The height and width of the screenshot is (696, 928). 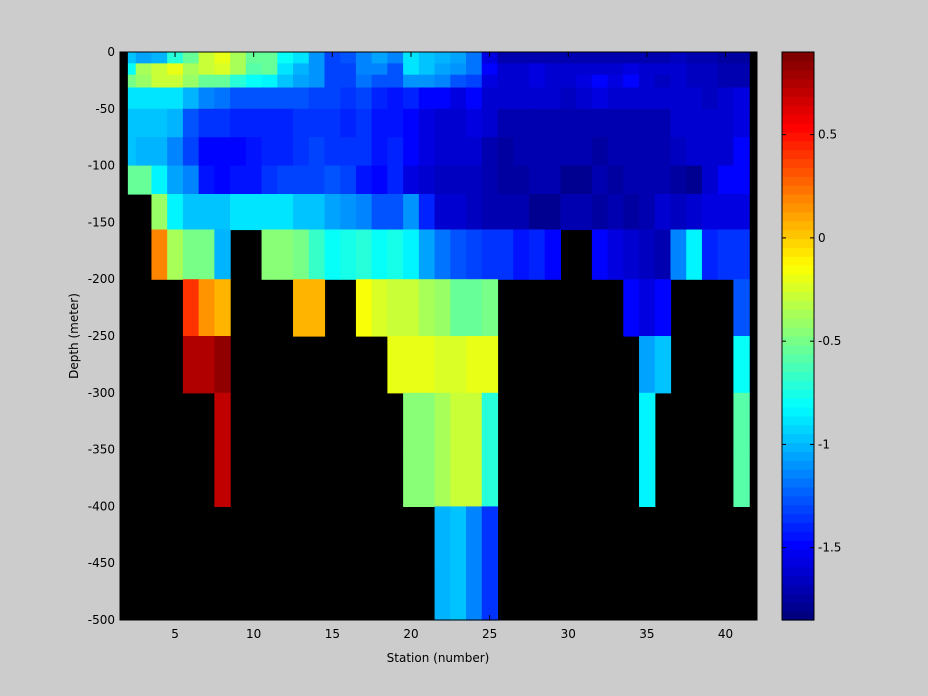 I want to click on colorbar-tick-label: 0.5, so click(x=827, y=135).